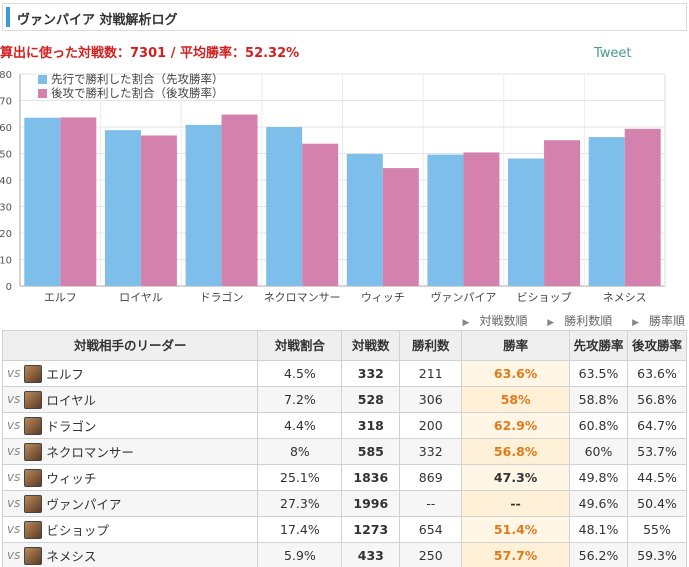 The image size is (689, 567). I want to click on col-wins: 勝利数, so click(431, 345).